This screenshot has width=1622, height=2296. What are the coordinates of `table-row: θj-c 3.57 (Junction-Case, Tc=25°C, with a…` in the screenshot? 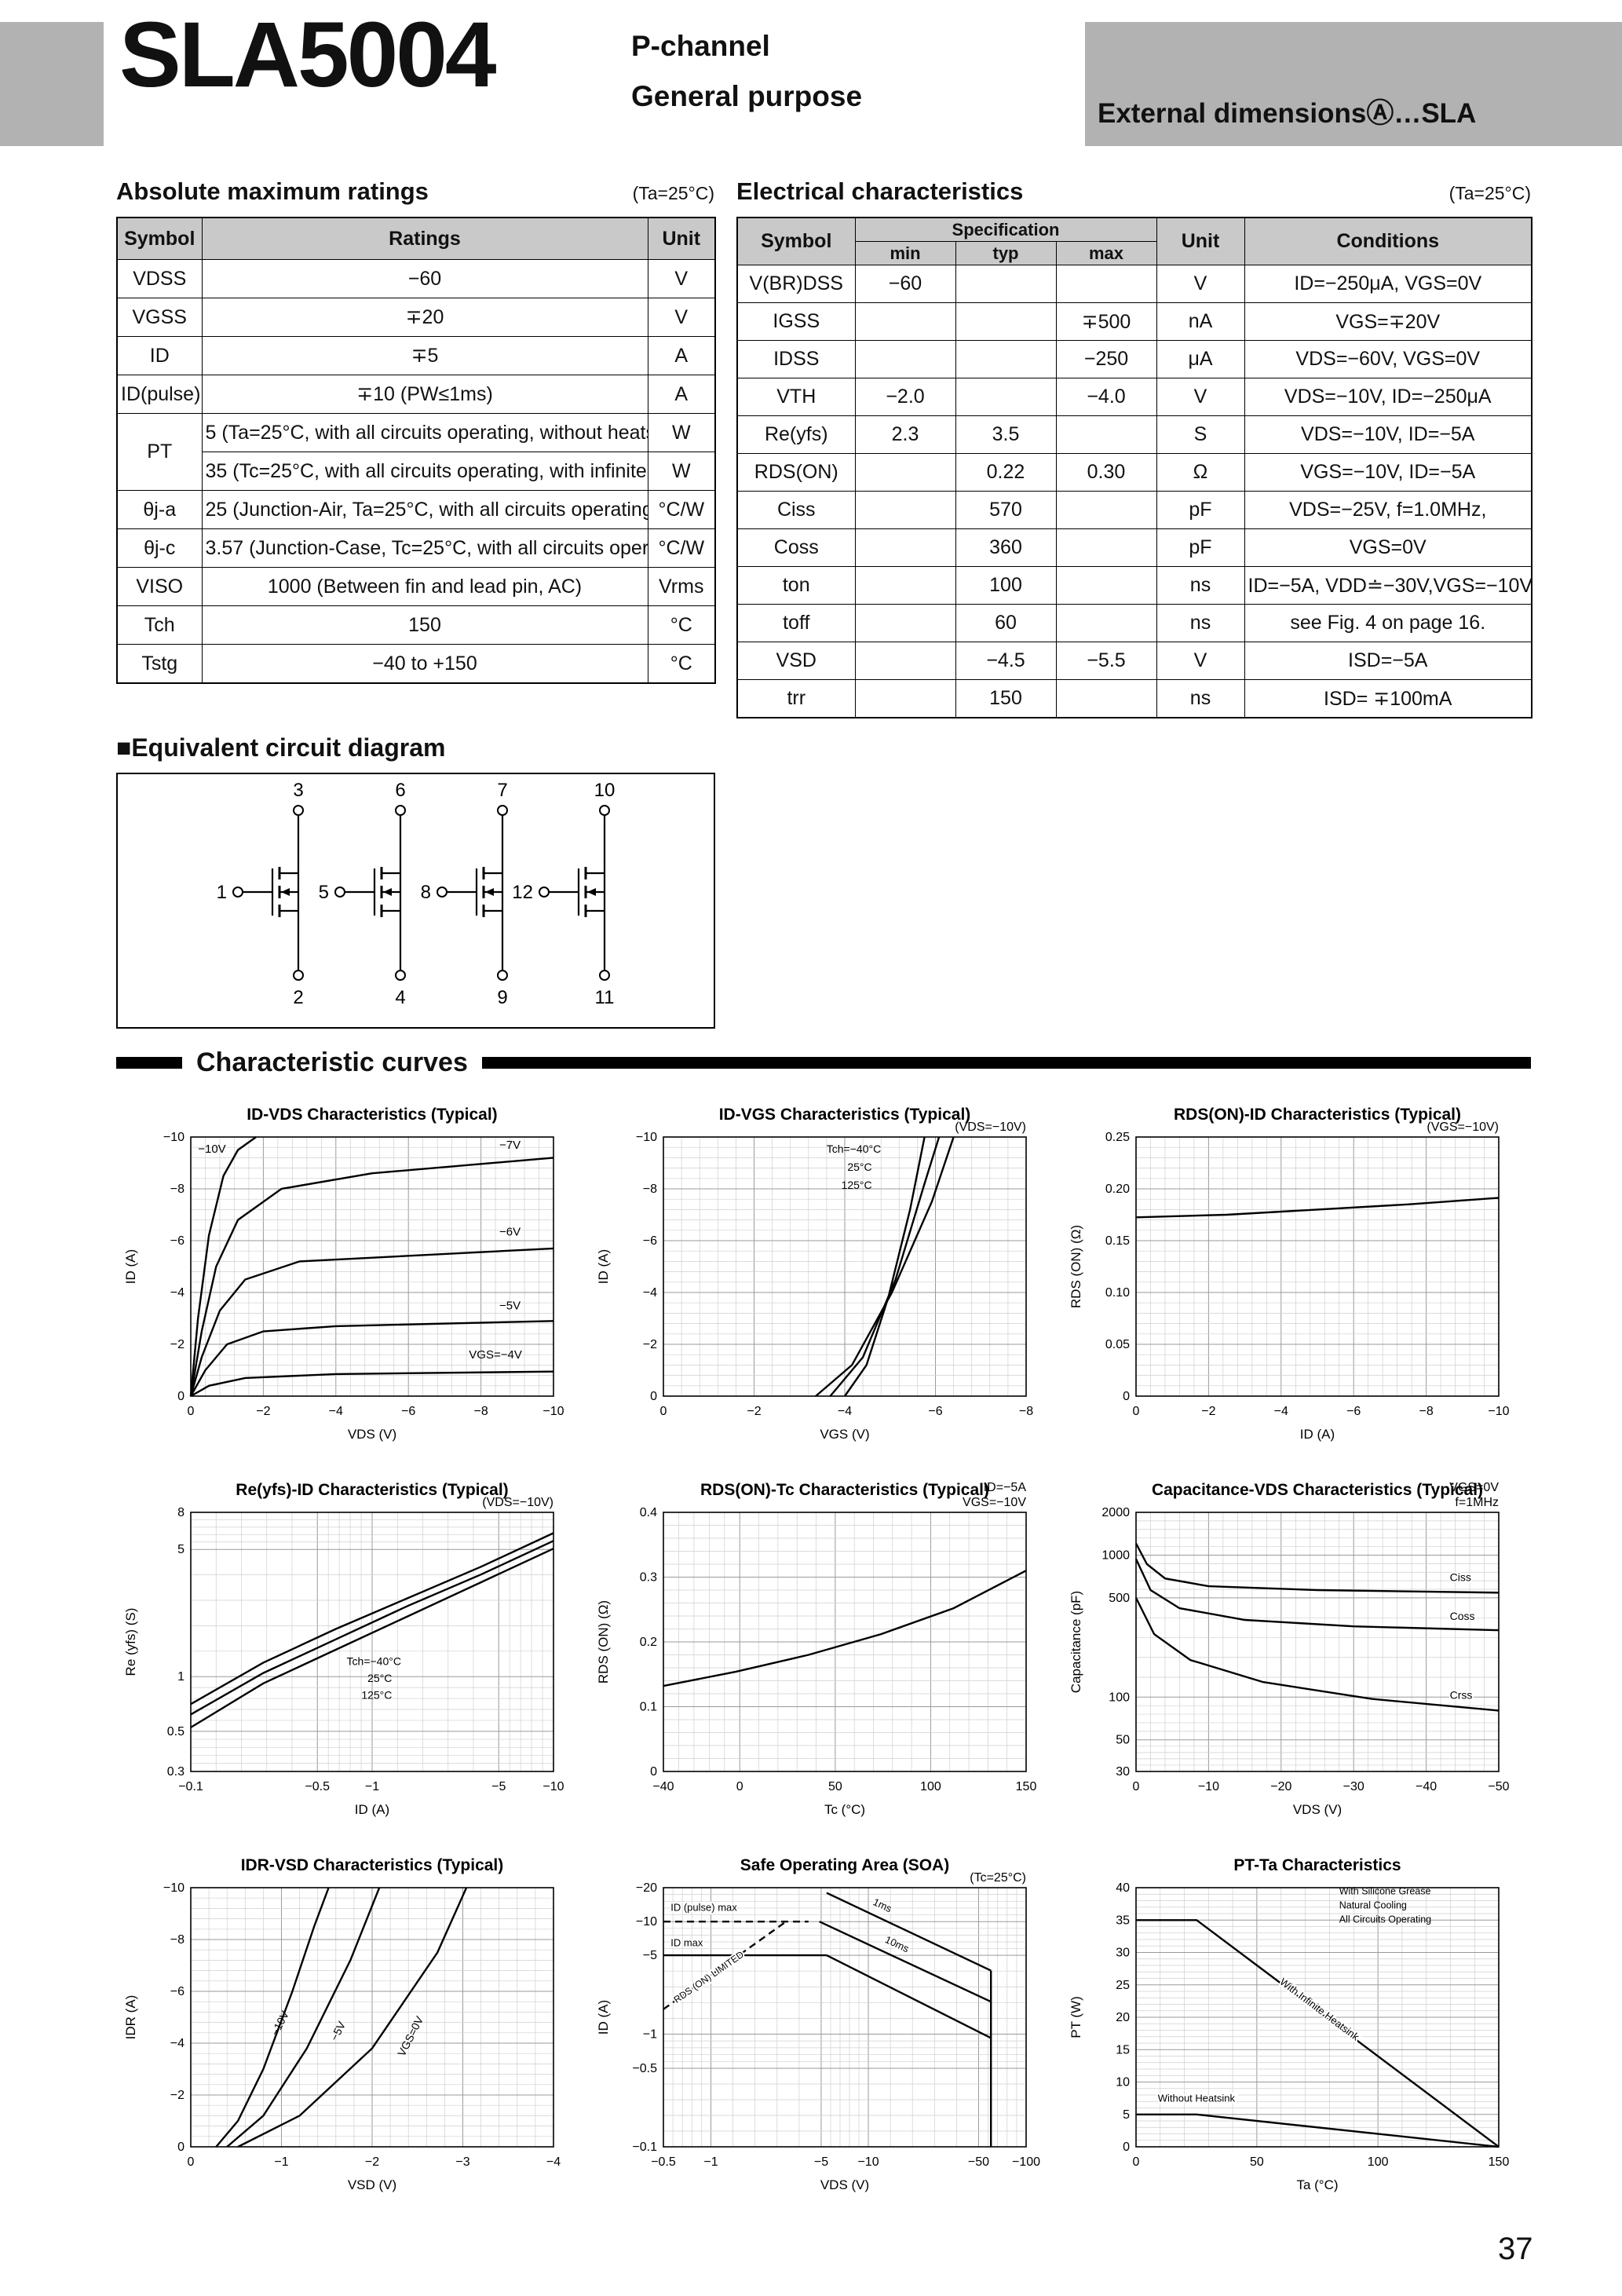 It's located at (416, 548).